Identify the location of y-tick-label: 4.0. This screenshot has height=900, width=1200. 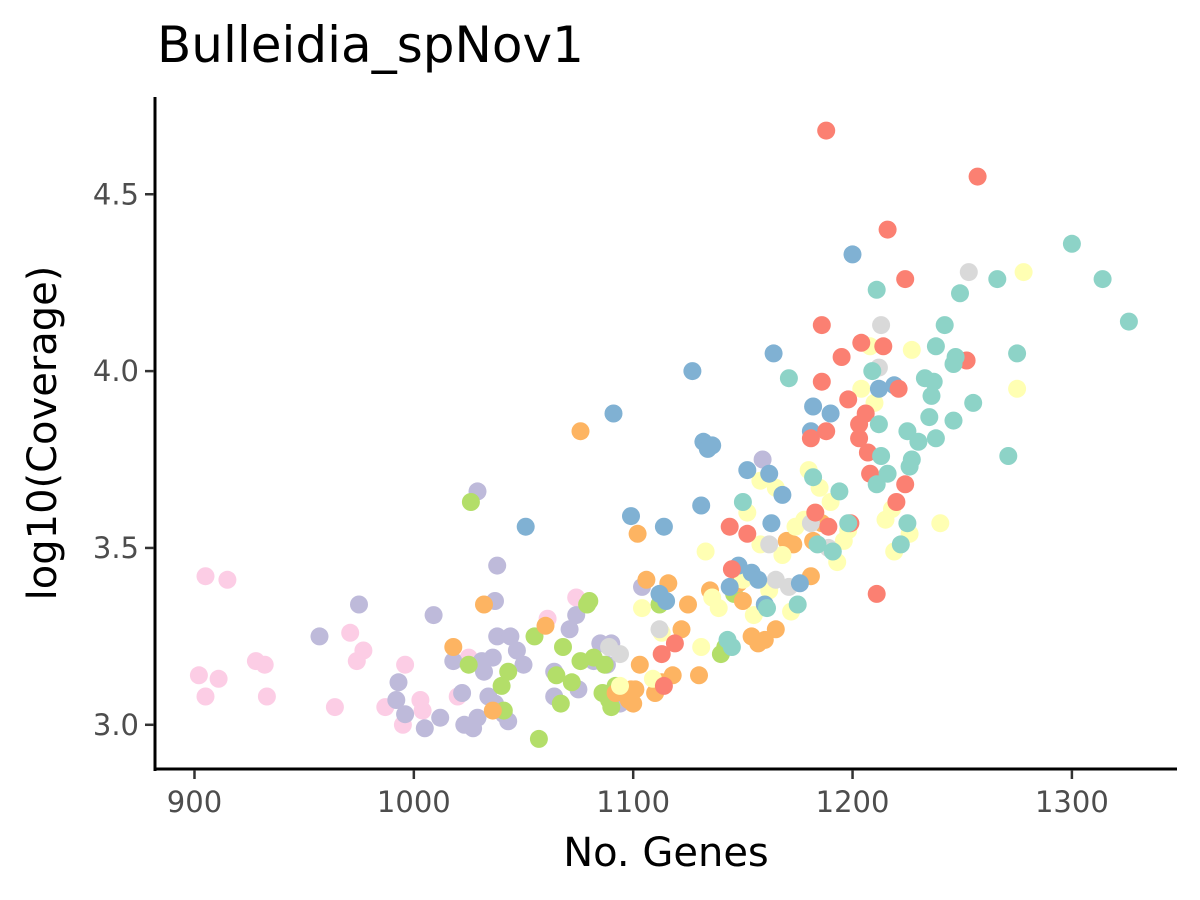
(116, 371).